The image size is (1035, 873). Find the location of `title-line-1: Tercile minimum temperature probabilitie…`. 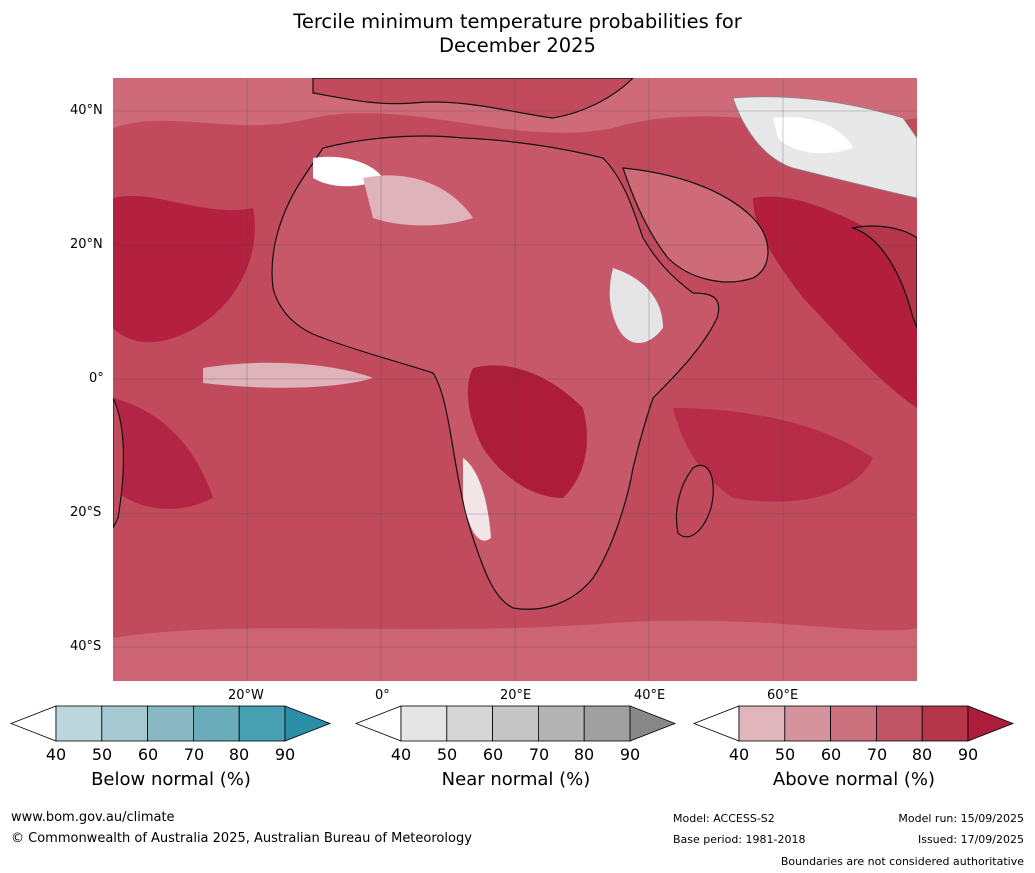

title-line-1: Tercile minimum temperature probabilitie… is located at coordinates (517, 21).